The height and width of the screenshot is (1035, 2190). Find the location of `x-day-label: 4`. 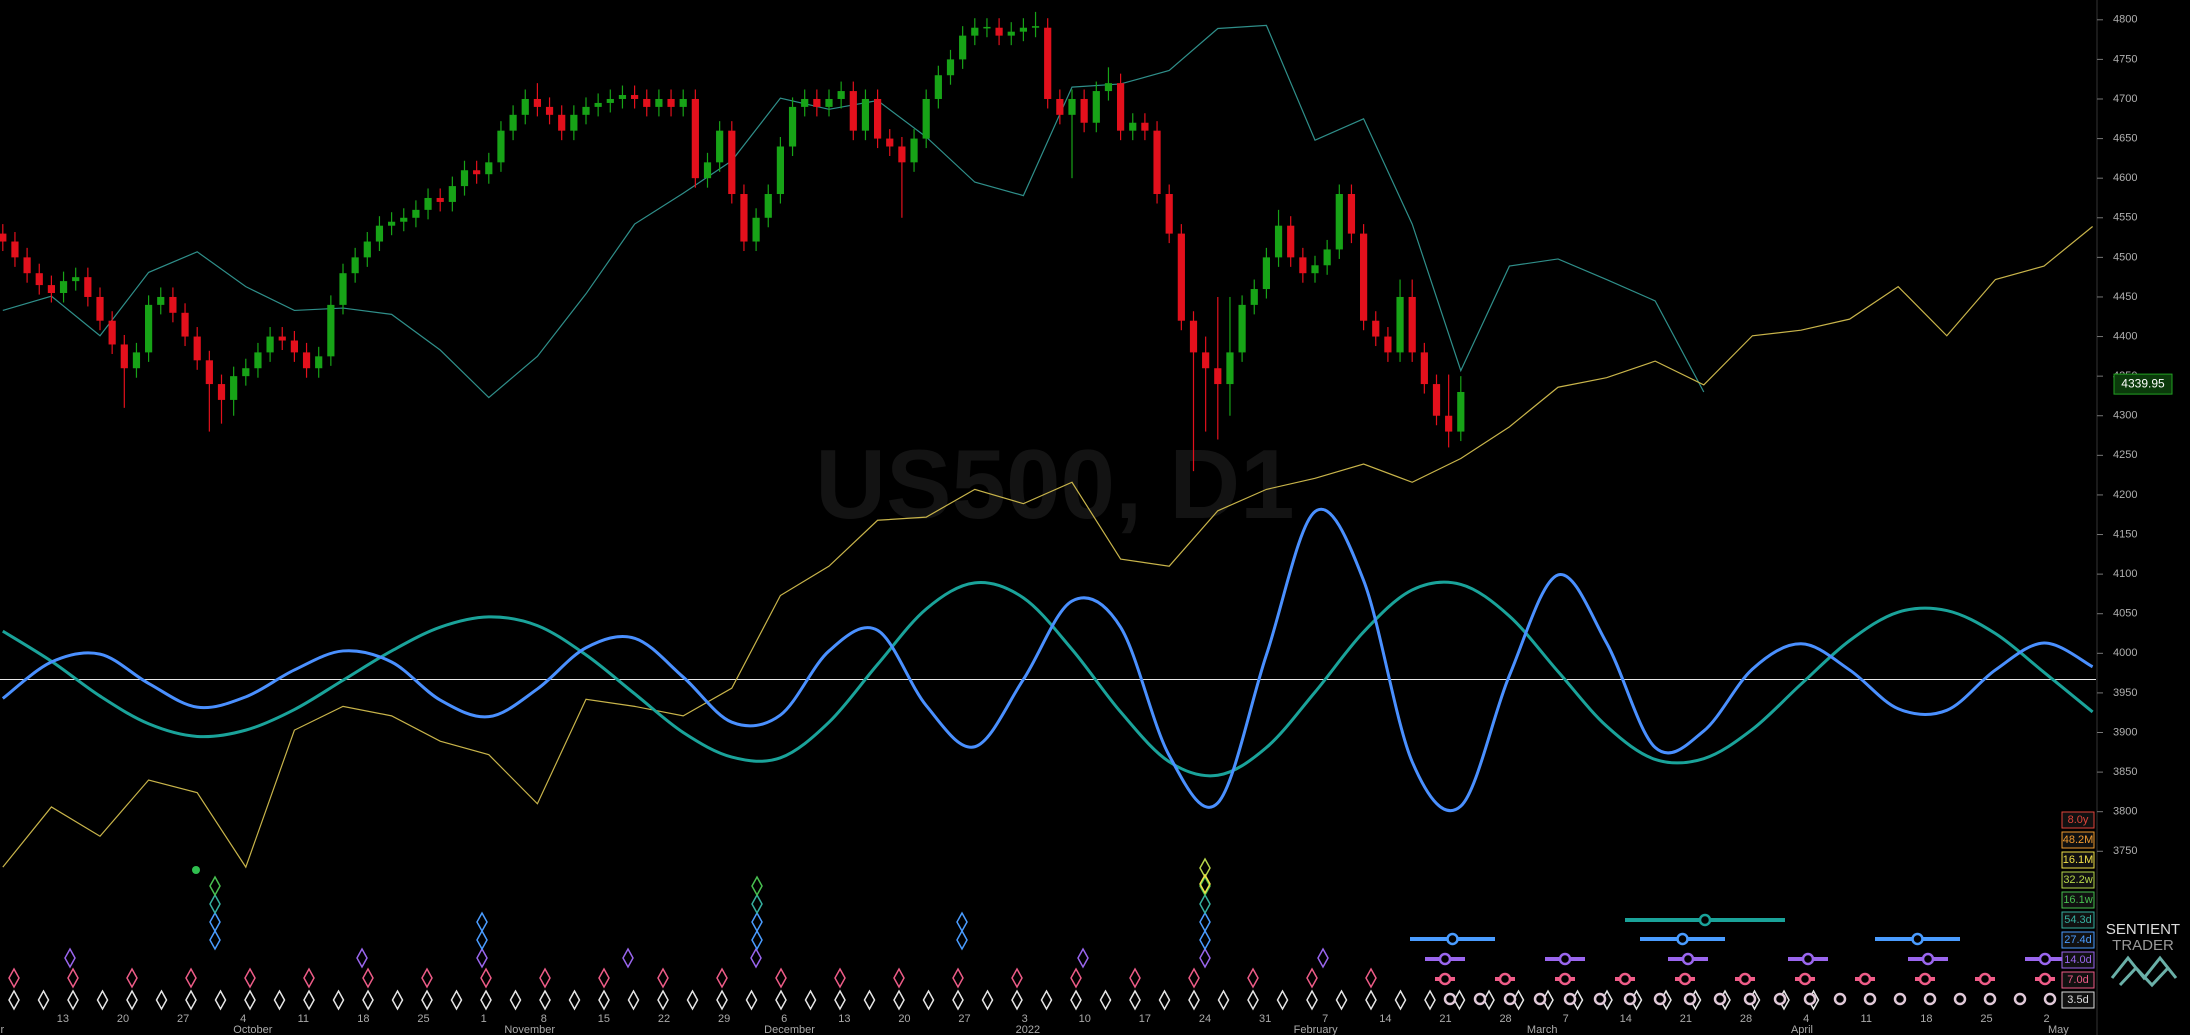

x-day-label: 4 is located at coordinates (243, 1019).